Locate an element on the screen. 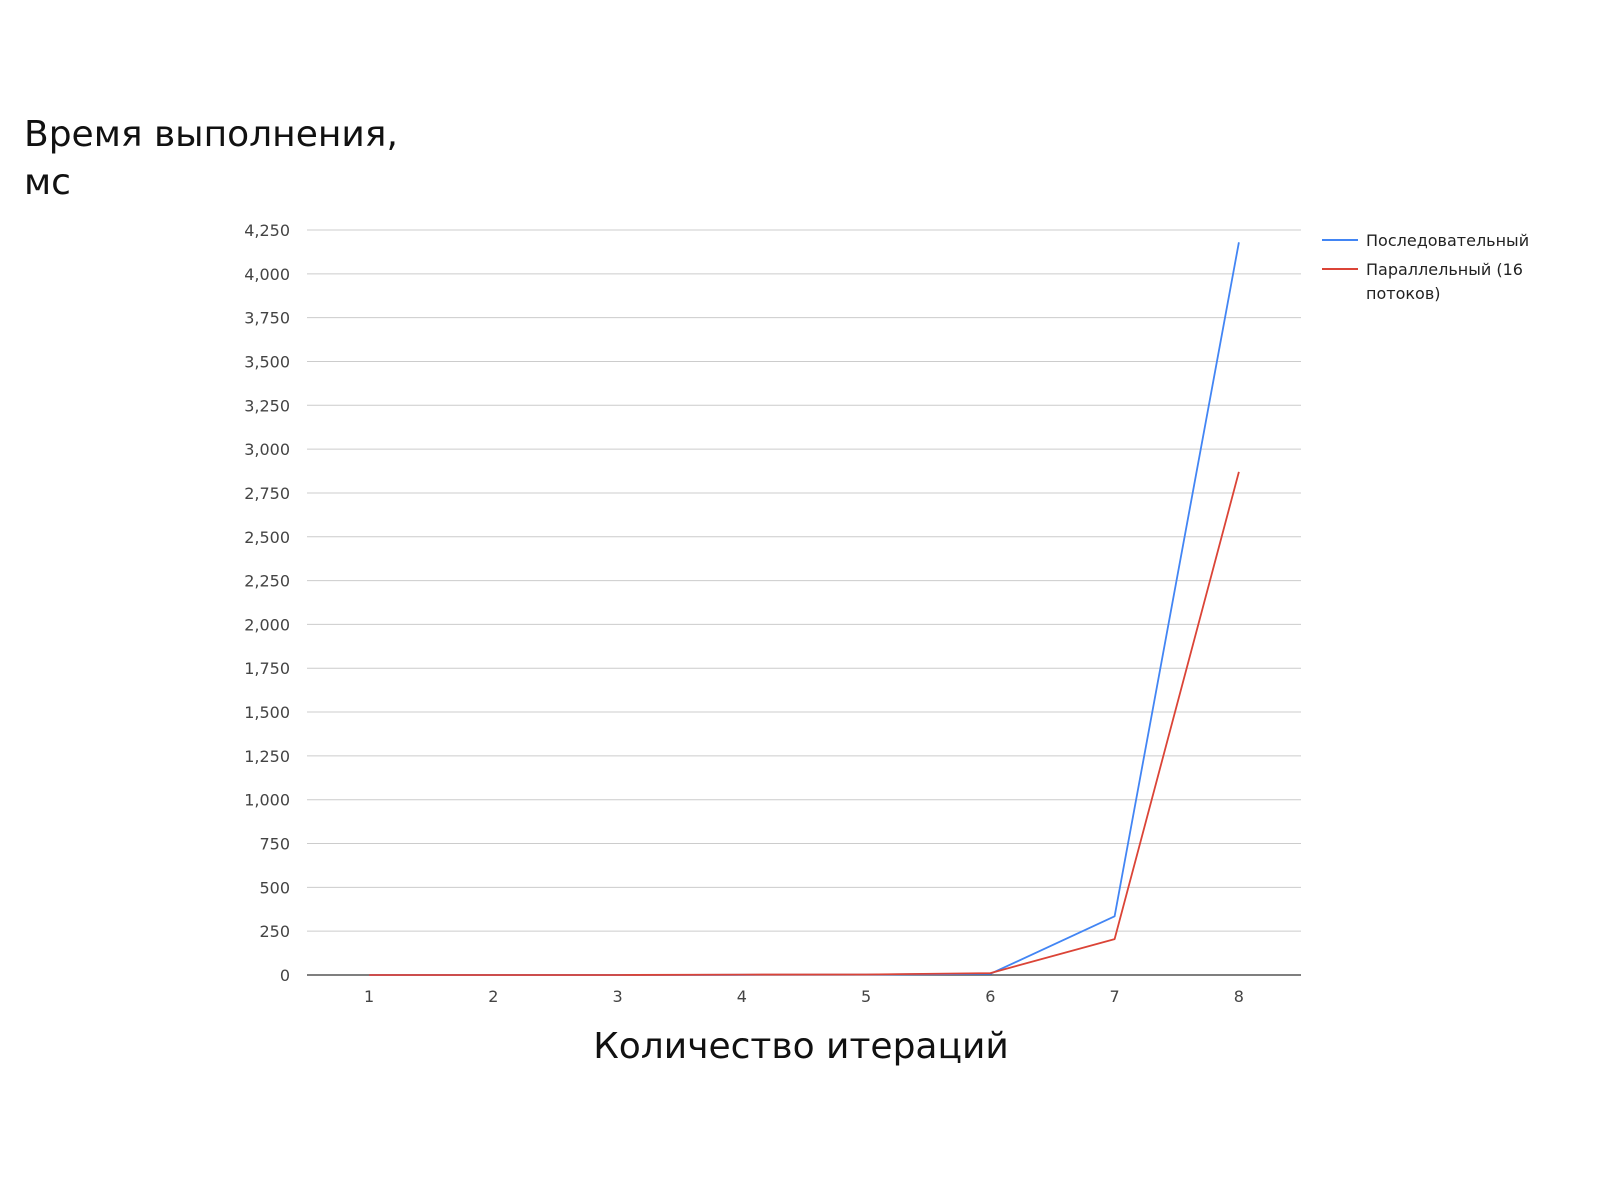  y-tick-label: 1,250 is located at coordinates (267, 756).